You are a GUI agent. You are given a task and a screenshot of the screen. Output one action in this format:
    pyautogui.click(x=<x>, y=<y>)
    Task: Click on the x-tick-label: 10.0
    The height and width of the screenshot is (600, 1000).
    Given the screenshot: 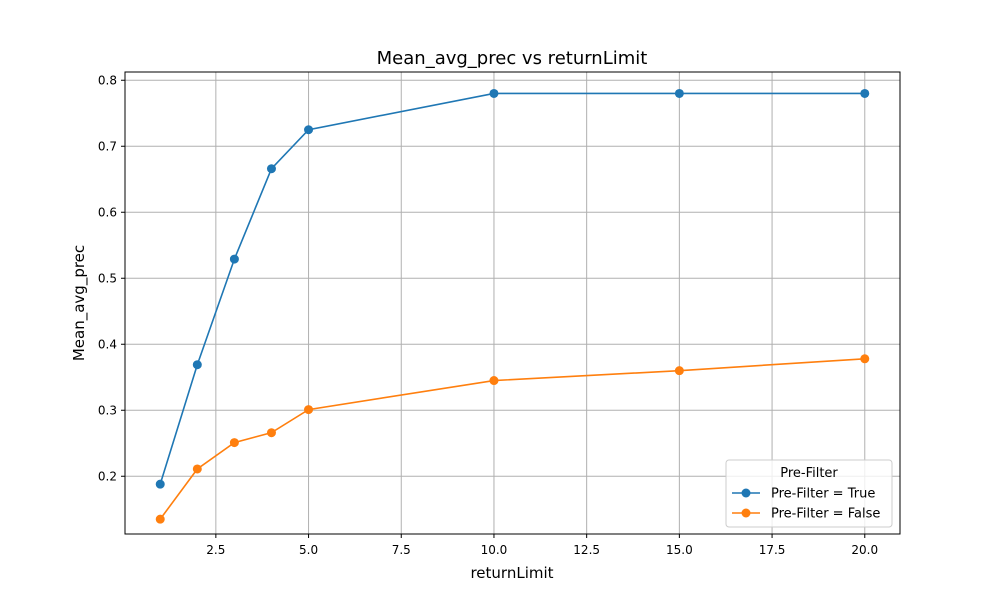 What is the action you would take?
    pyautogui.click(x=494, y=550)
    